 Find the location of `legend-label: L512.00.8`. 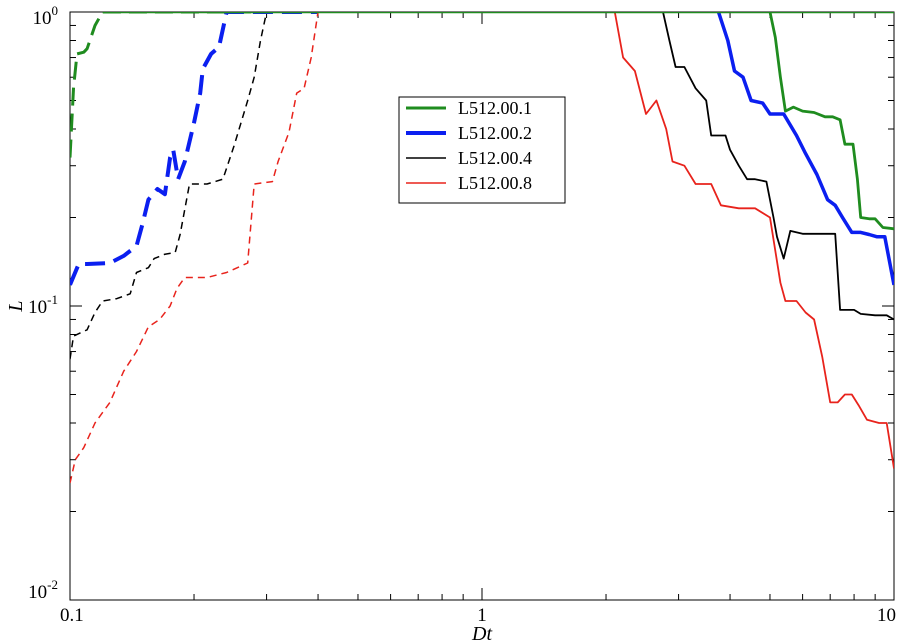

legend-label: L512.00.8 is located at coordinates (495, 183).